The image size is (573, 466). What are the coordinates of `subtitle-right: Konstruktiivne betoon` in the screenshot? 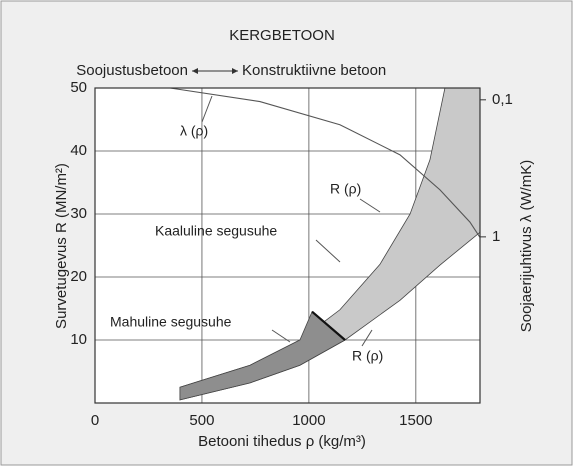 It's located at (314, 70).